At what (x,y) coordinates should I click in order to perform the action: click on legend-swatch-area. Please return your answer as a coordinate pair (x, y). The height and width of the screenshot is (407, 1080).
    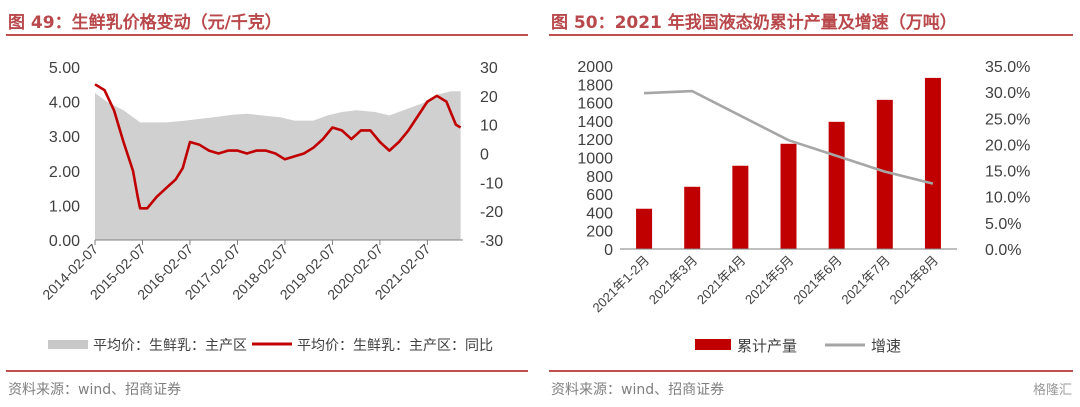
    Looking at the image, I should click on (68, 344).